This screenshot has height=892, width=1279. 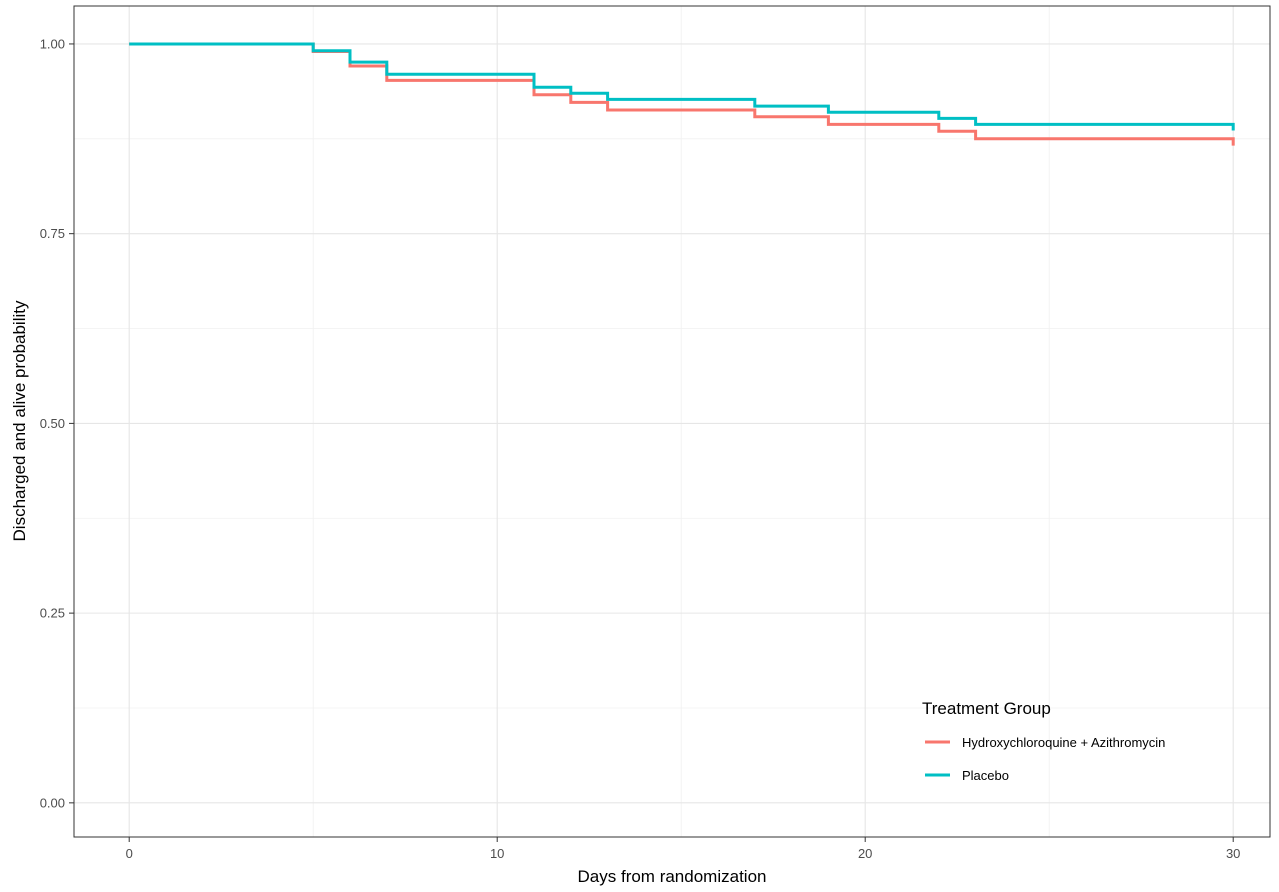 I want to click on y-tick-label: 0.75, so click(x=52, y=233).